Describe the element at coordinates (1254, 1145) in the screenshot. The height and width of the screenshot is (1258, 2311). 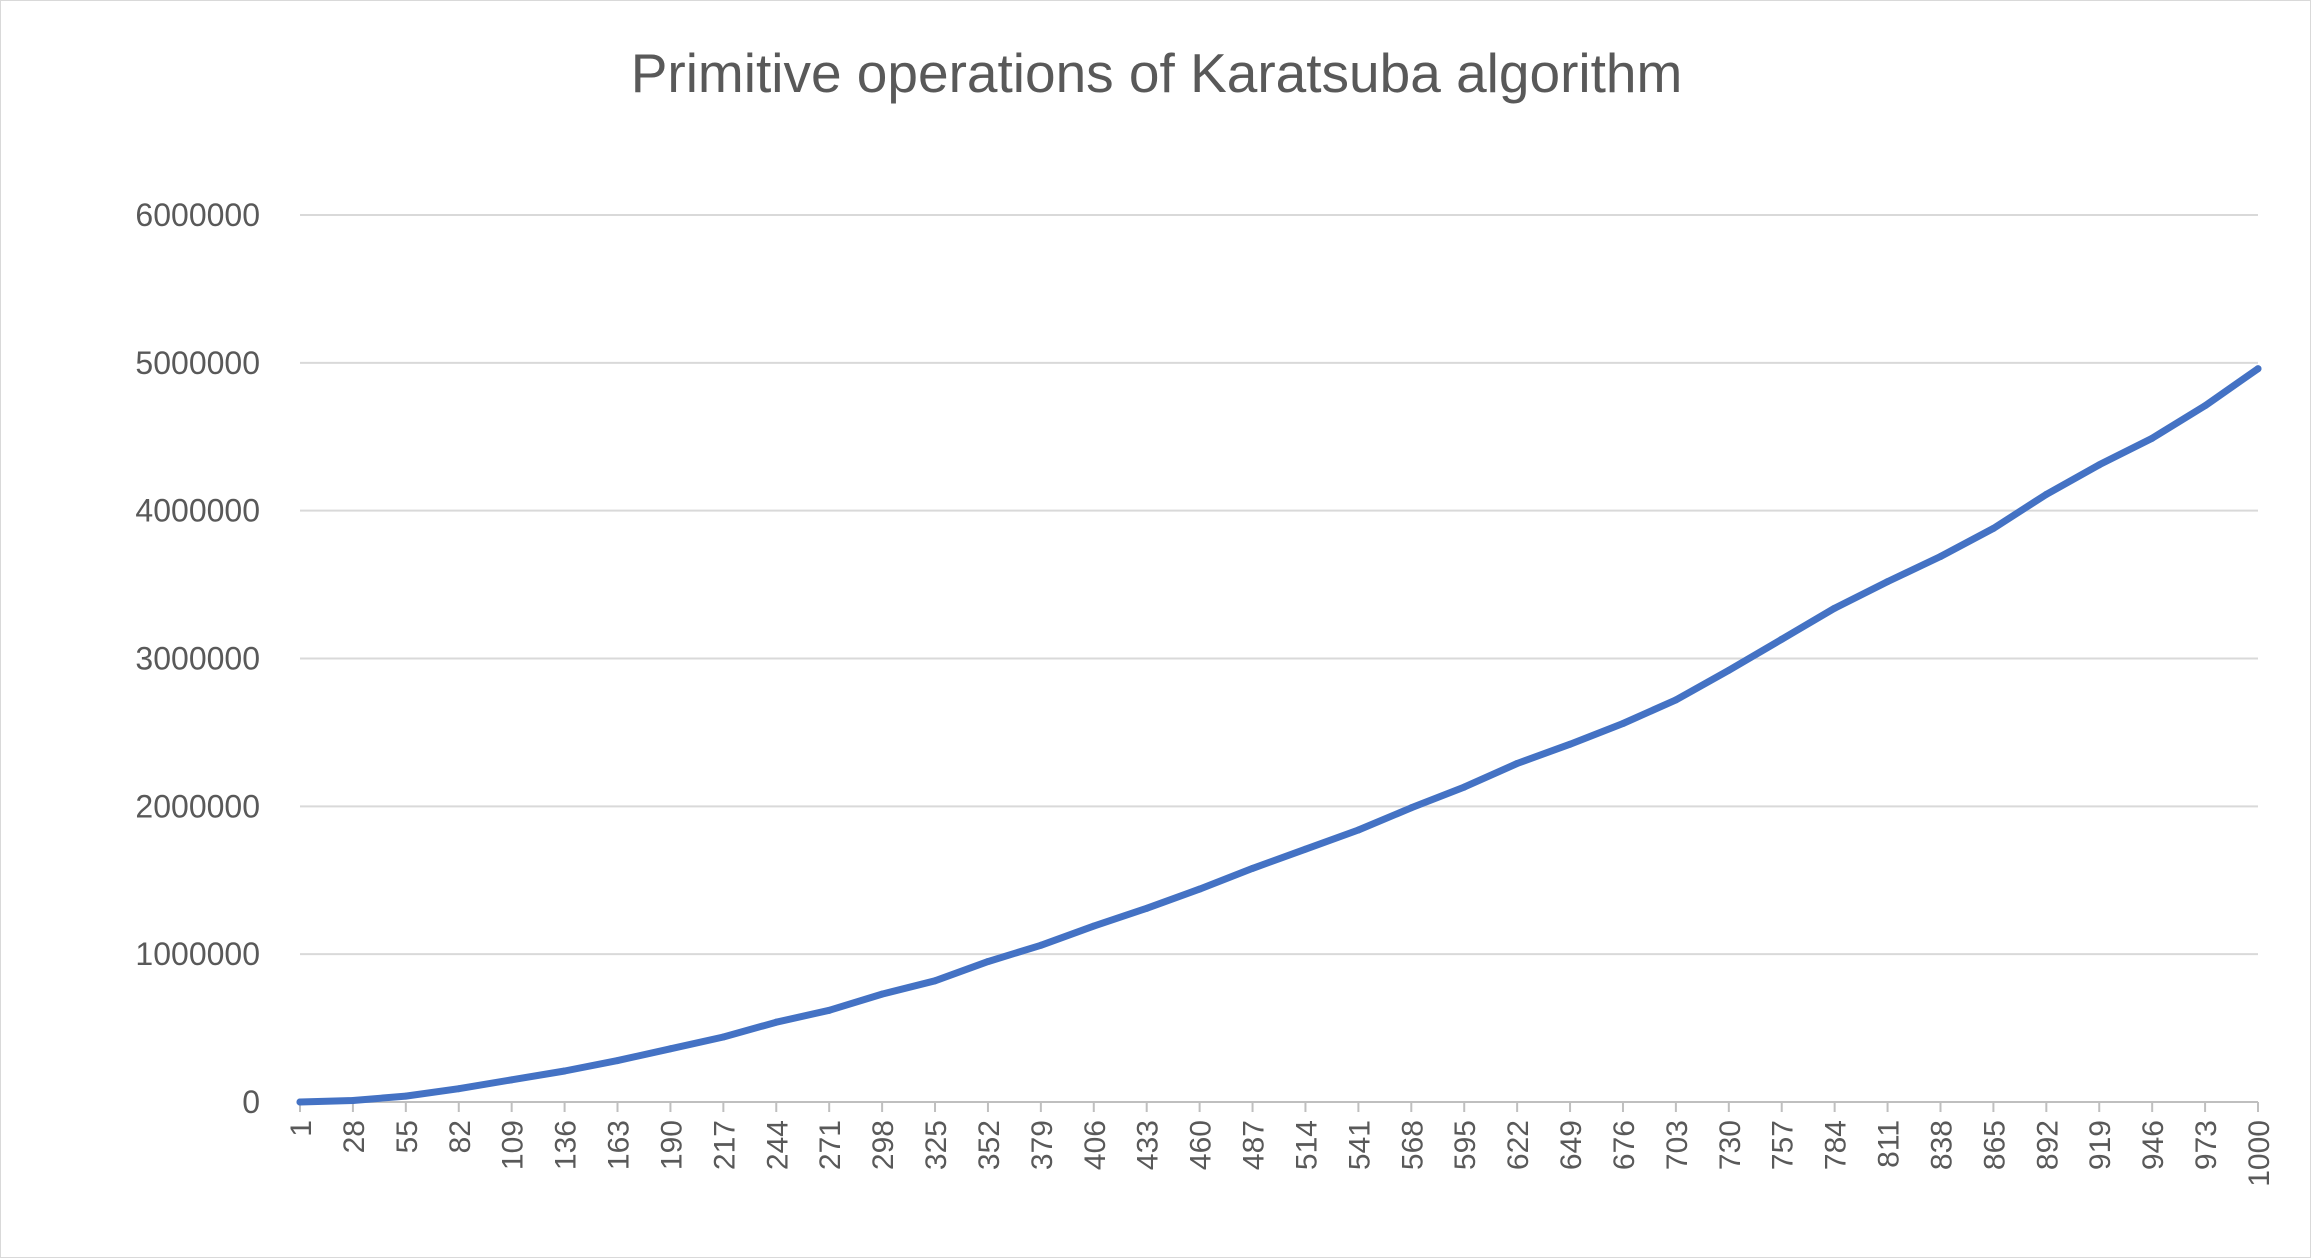
I see `x-tick-label: 487` at that location.